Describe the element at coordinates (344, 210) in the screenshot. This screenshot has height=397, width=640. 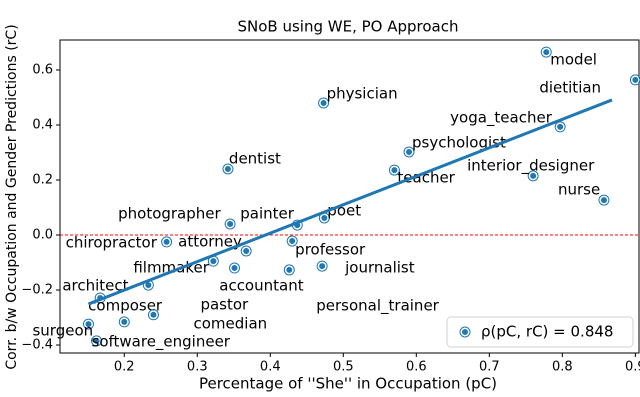
I see `point-label: poet` at that location.